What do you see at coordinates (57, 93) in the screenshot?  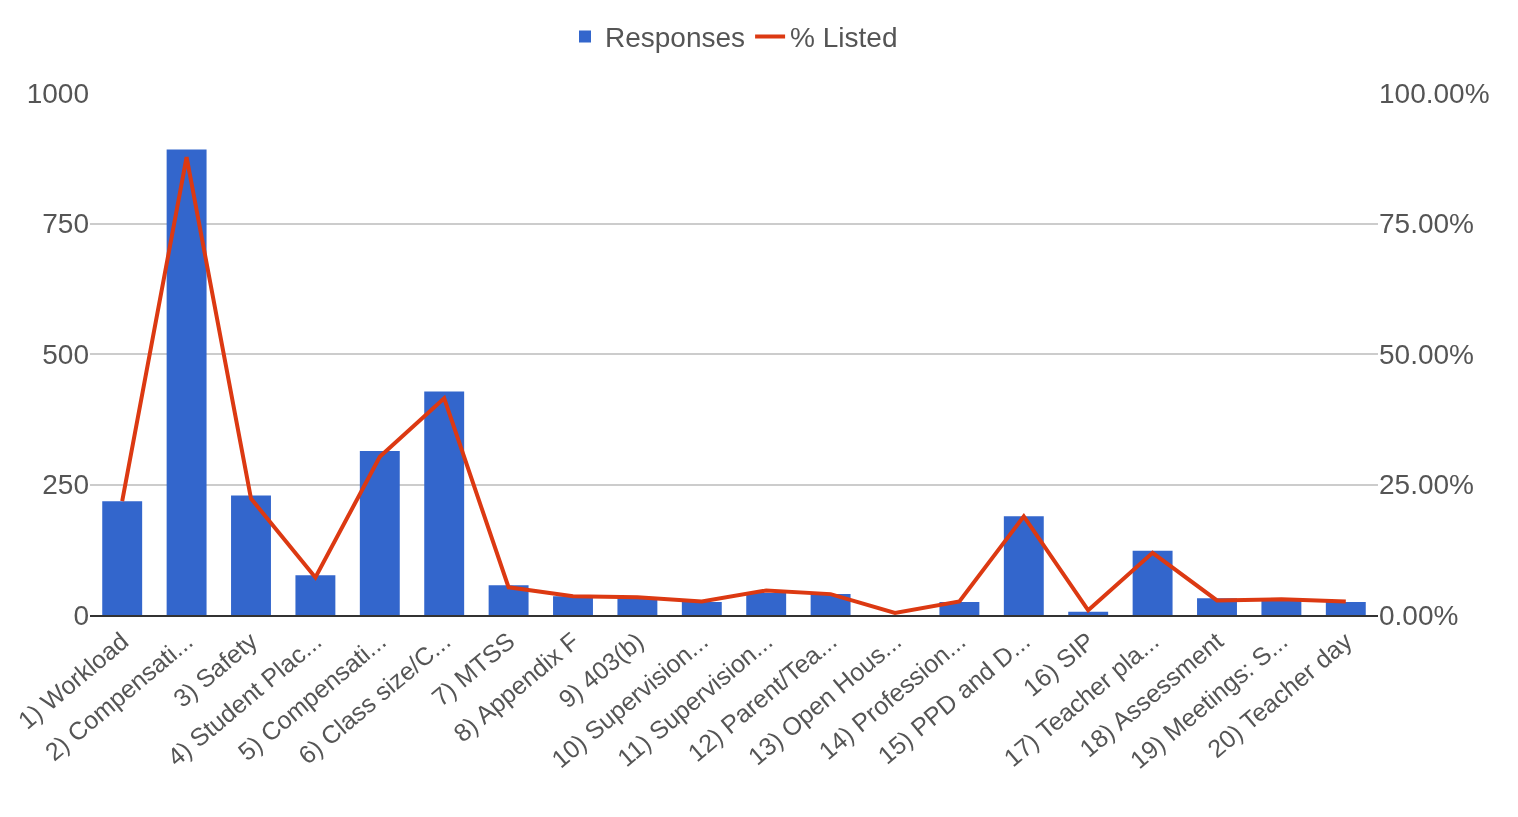 I see `y-tick-label: 1000` at bounding box center [57, 93].